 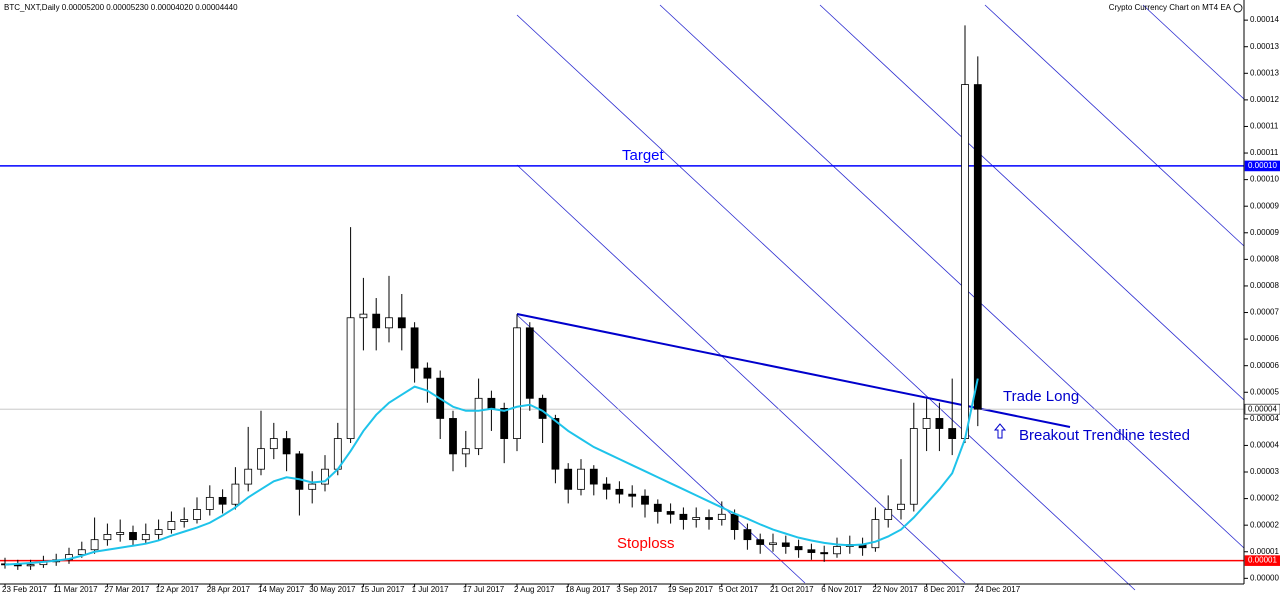 What do you see at coordinates (1264, 391) in the screenshot?
I see `y-tick-label: 0.00005` at bounding box center [1264, 391].